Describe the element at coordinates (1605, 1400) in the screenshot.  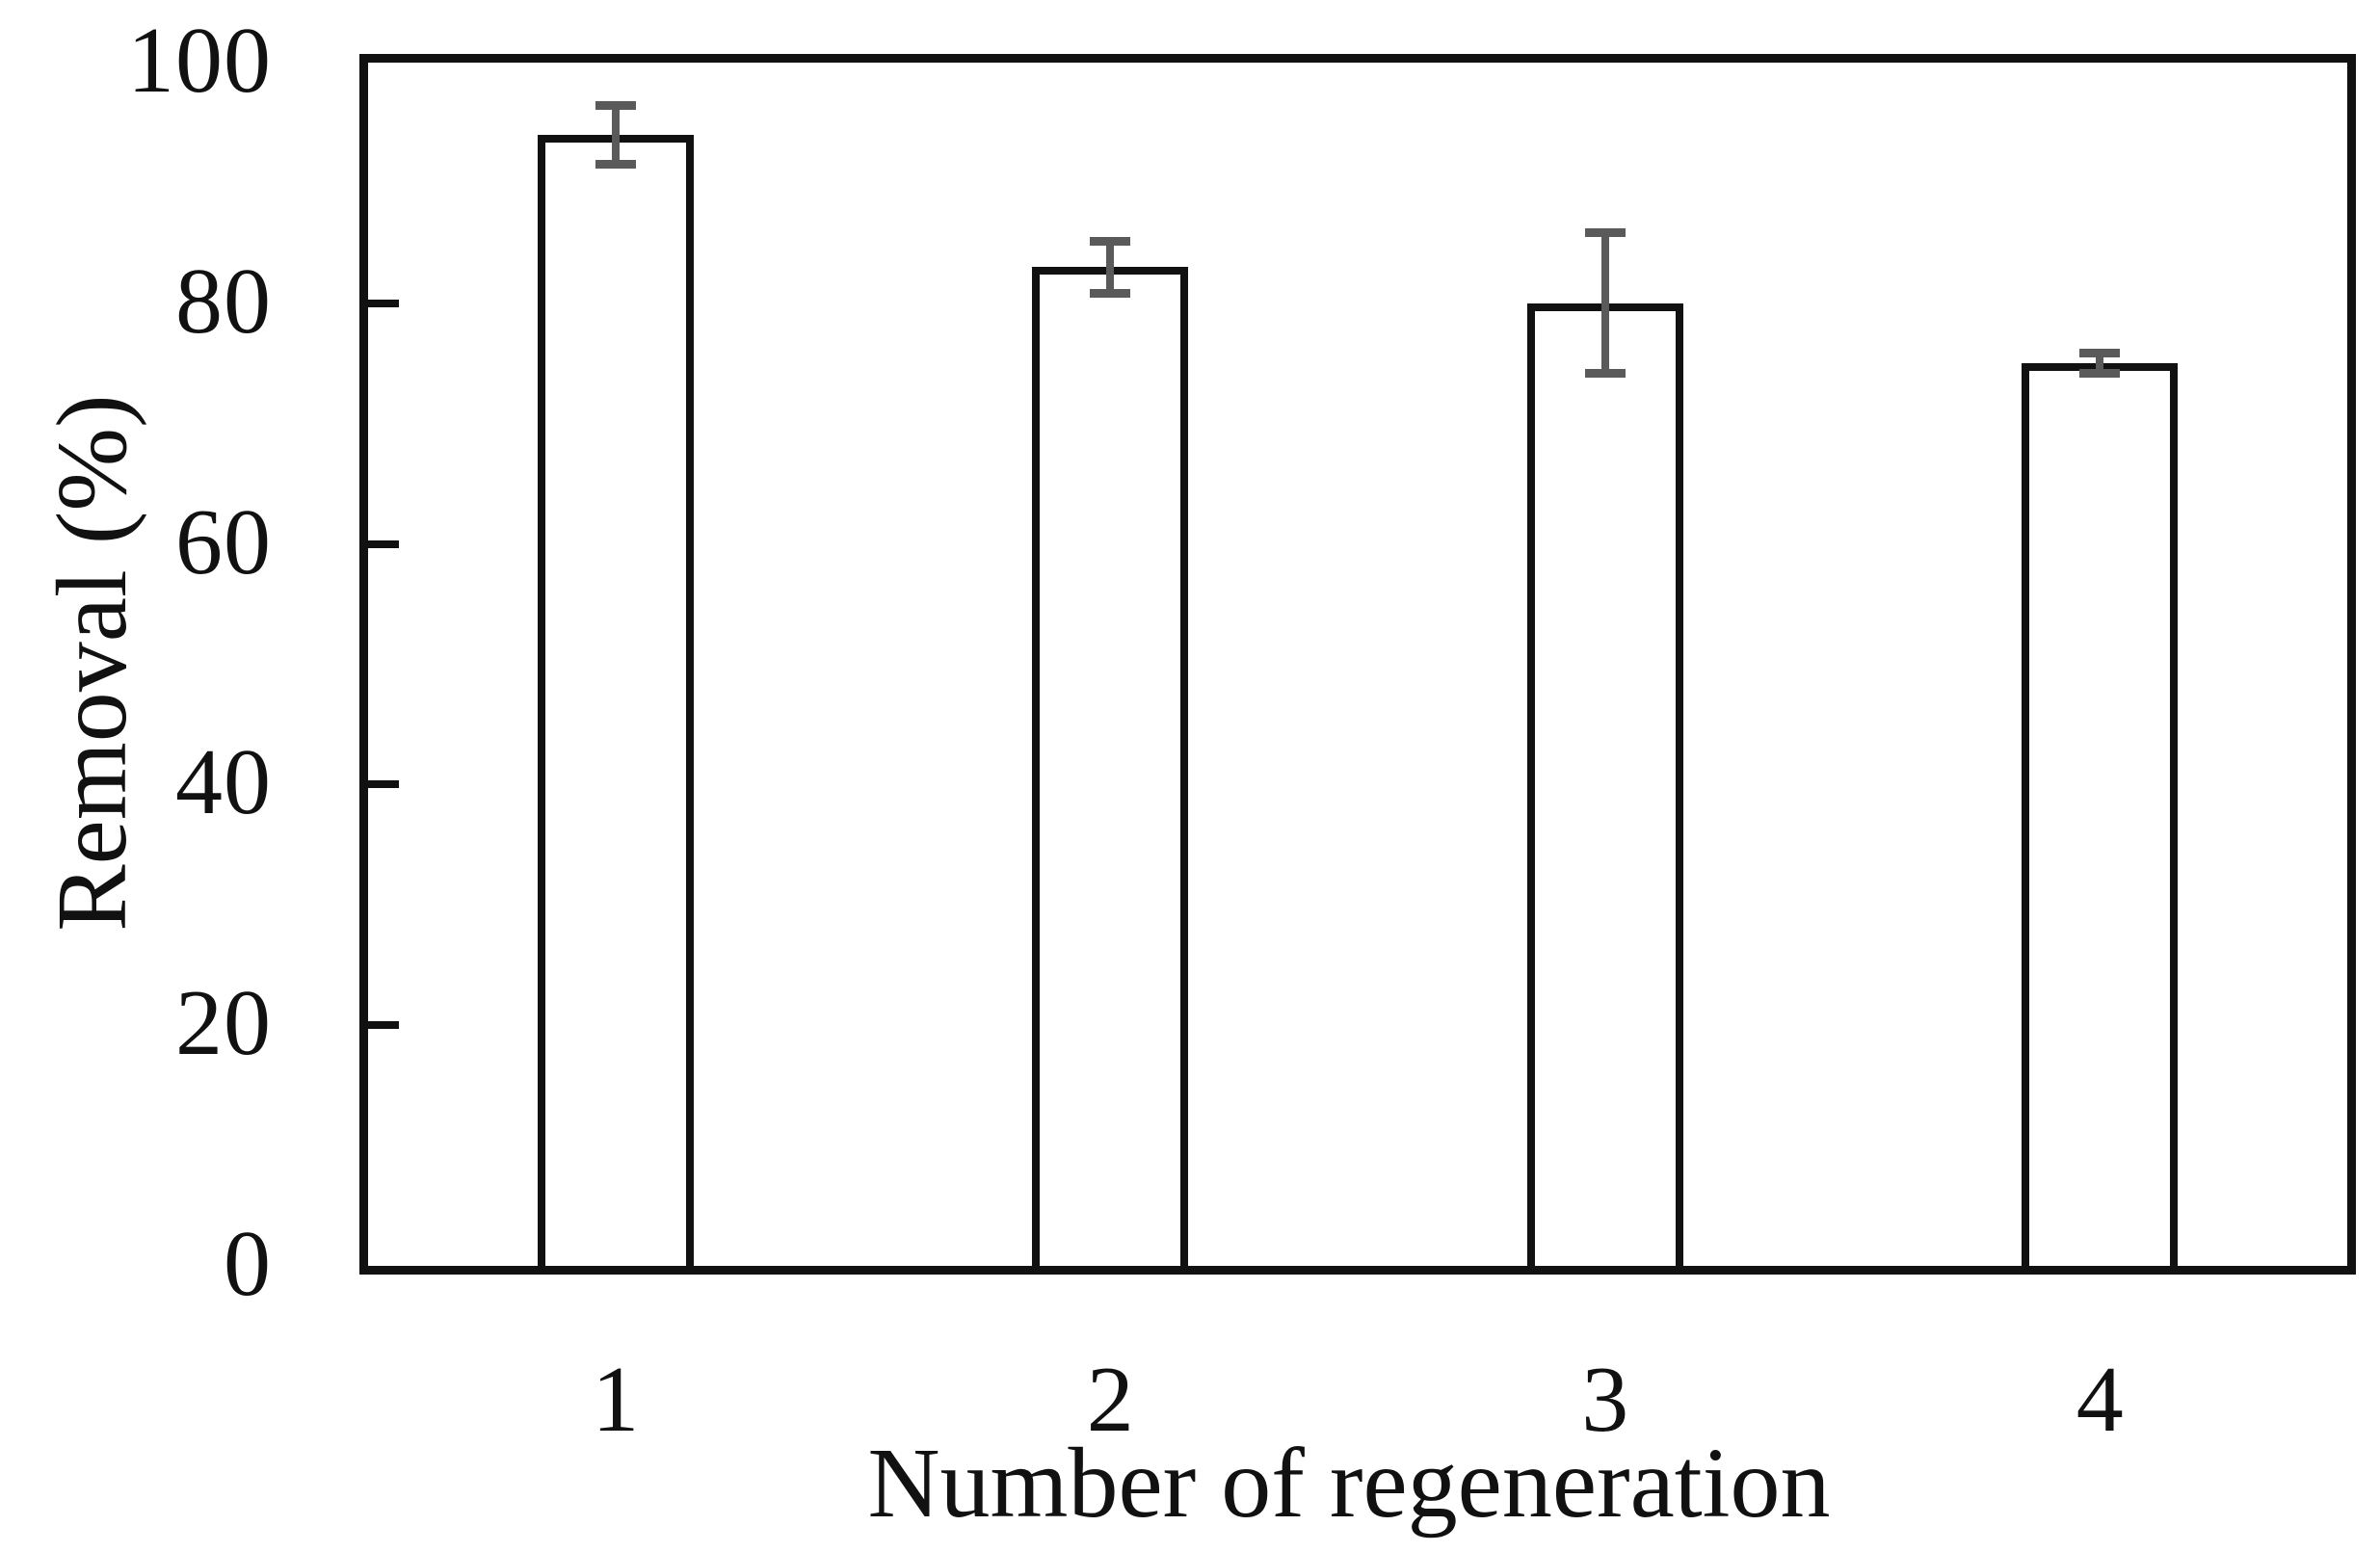
I see `x-tick-label: 3` at that location.